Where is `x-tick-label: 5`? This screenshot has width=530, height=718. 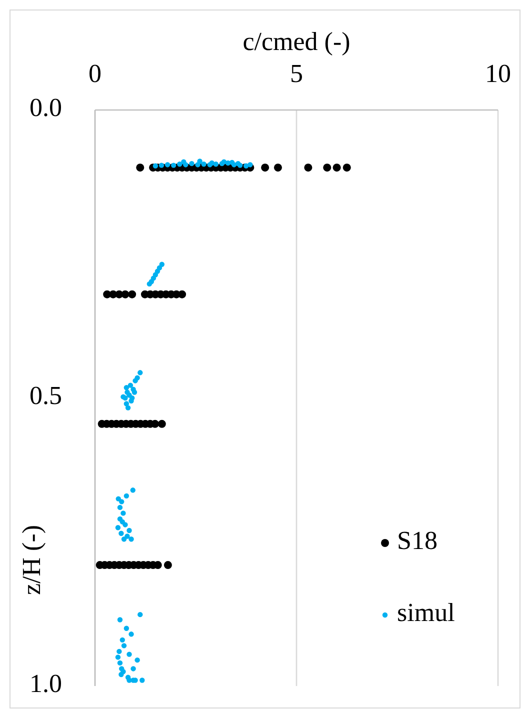
x-tick-label: 5 is located at coordinates (296, 73).